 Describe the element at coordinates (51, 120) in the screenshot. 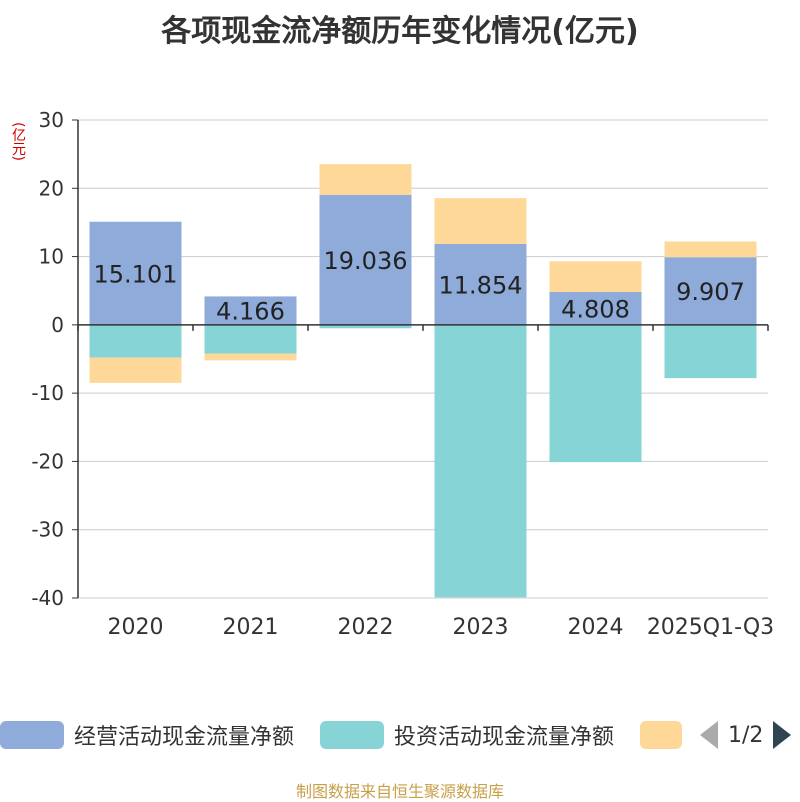

I see `y-tick-label: 30` at that location.